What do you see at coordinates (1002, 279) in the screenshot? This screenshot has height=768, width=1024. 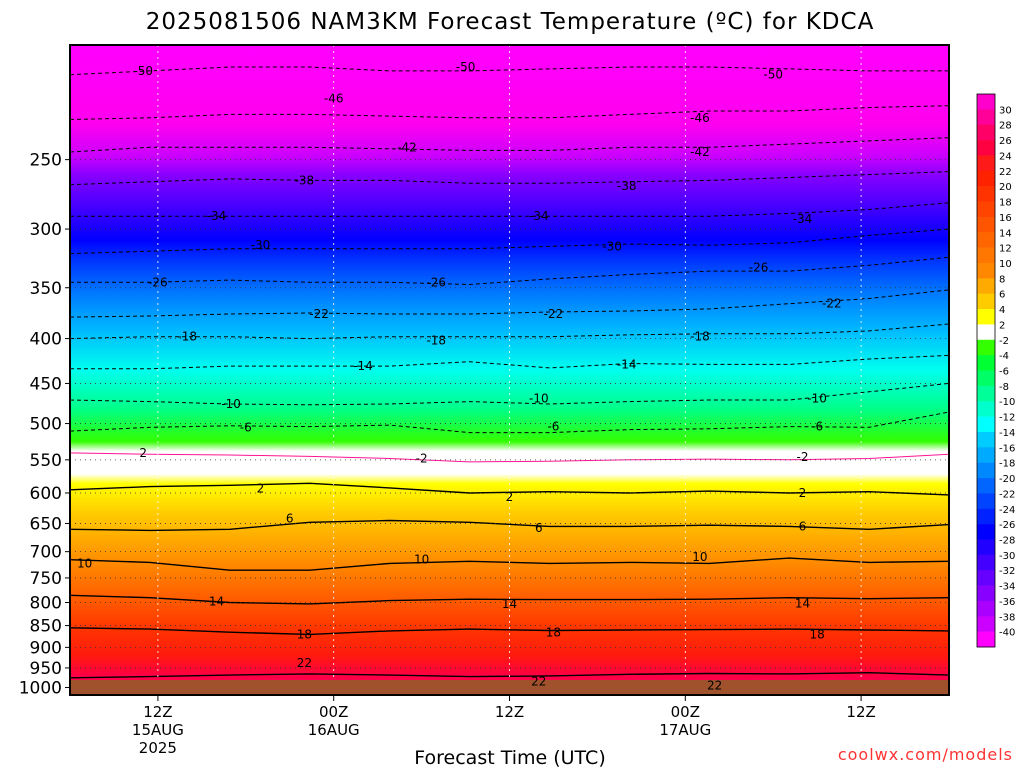 I see `colorbar-label-11: 8` at bounding box center [1002, 279].